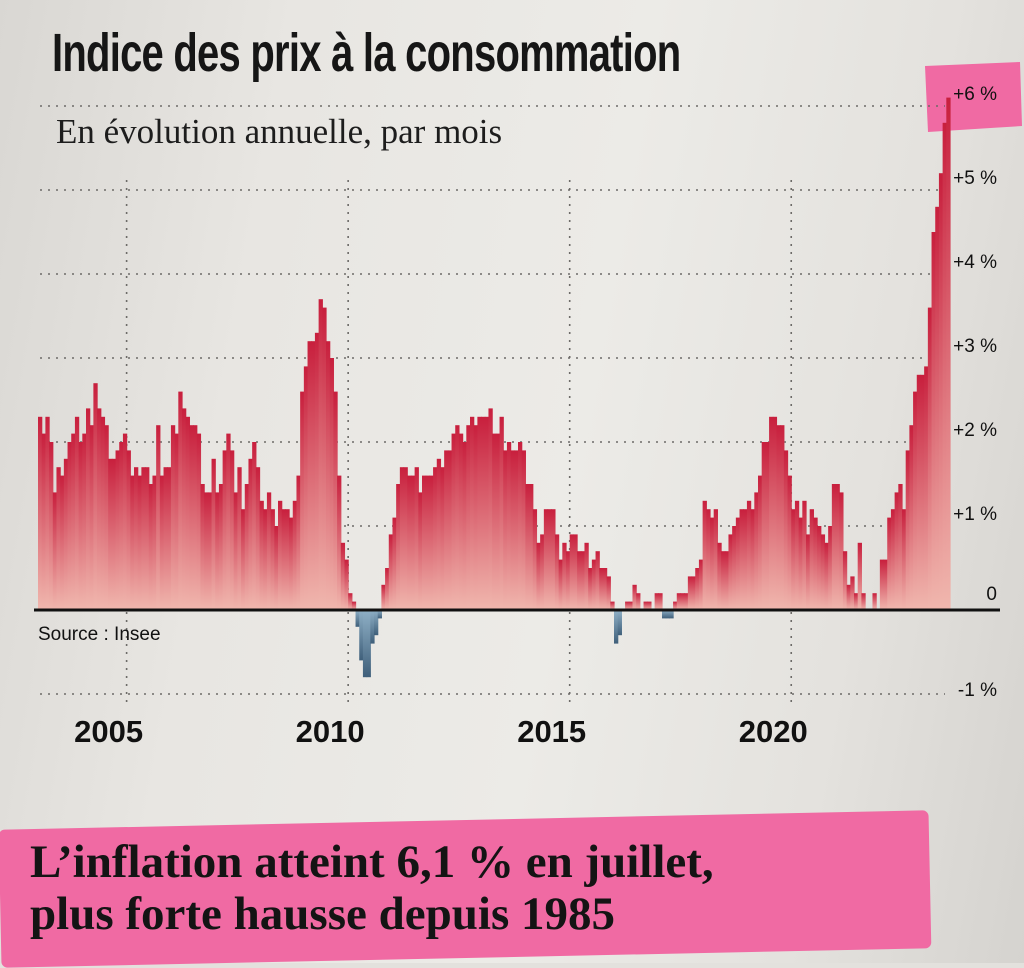  I want to click on headline-line-1: L’inflation atteint 6,1 % en juillet,, so click(372, 862).